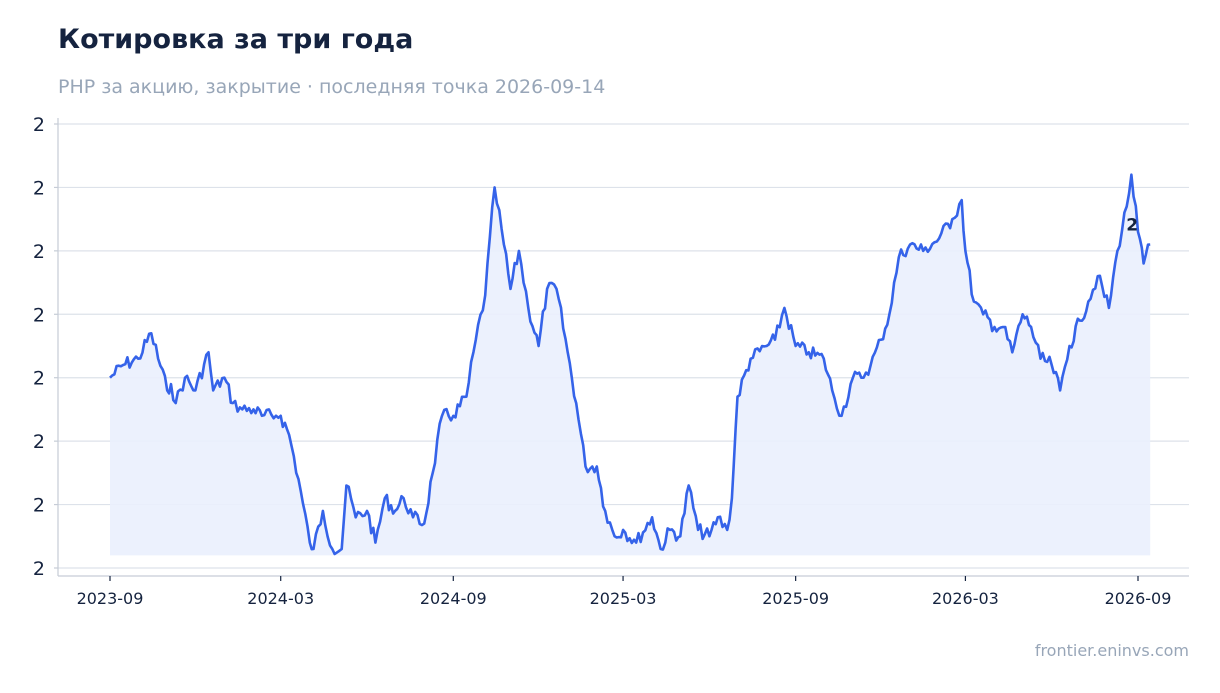 The height and width of the screenshot is (693, 1220). What do you see at coordinates (1111, 650) in the screenshot?
I see `source-link: frontier.eninvs.com` at bounding box center [1111, 650].